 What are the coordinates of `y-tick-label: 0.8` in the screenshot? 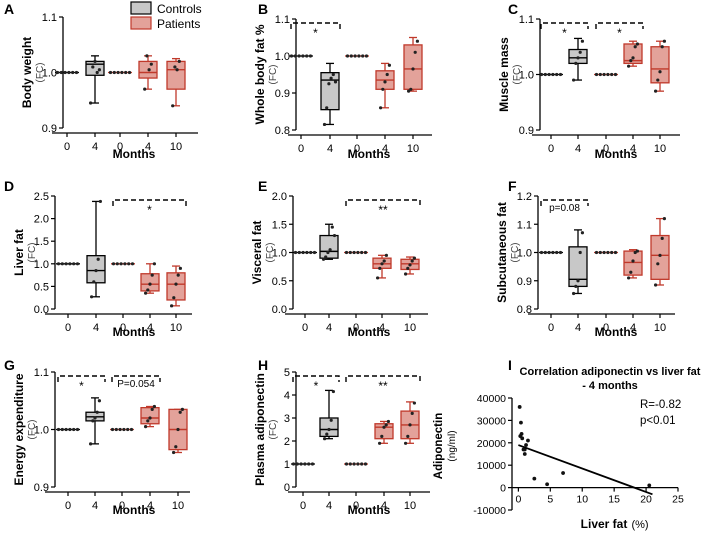 It's located at (524, 310).